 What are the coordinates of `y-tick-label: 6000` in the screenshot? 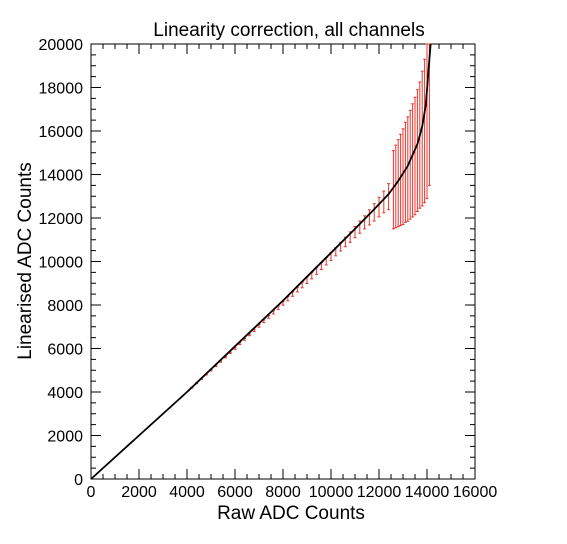 It's located at (65, 350).